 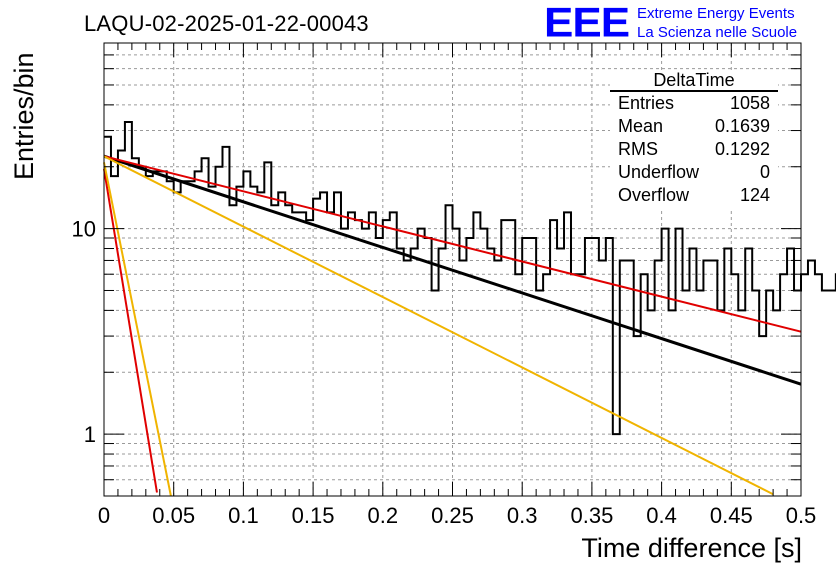 What do you see at coordinates (587, 23) in the screenshot?
I see `eee-logo: EEE` at bounding box center [587, 23].